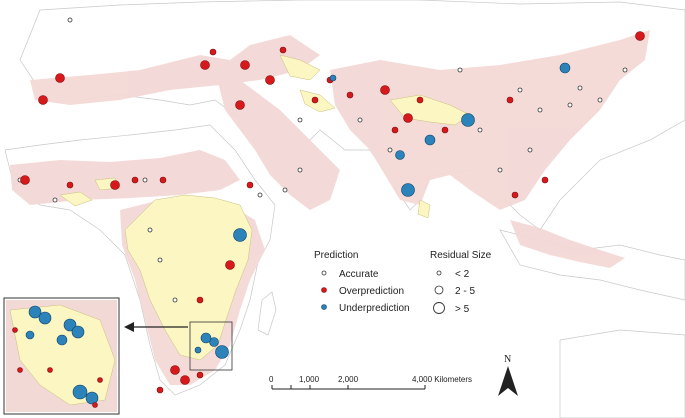 Image resolution: width=685 pixels, height=418 pixels. I want to click on inset-suitable, so click(62, 355).